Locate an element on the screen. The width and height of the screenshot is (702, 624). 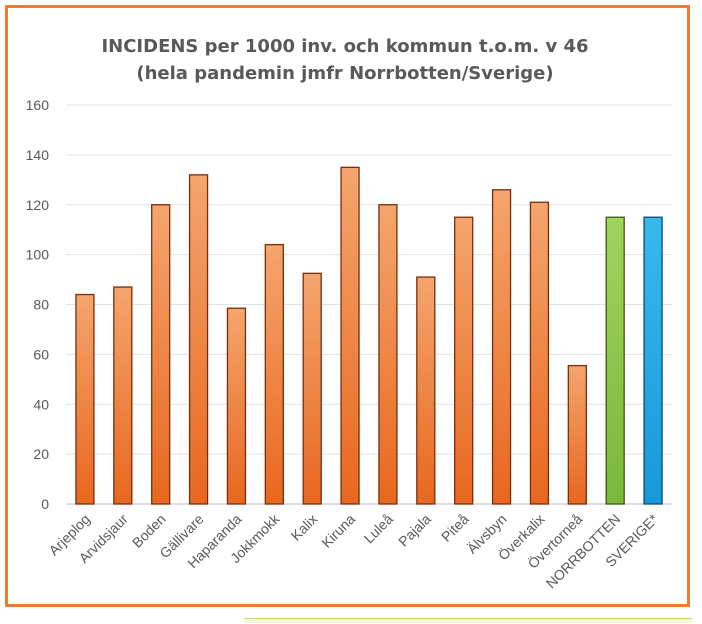
x-tick-label: Luleå is located at coordinates (379, 529).